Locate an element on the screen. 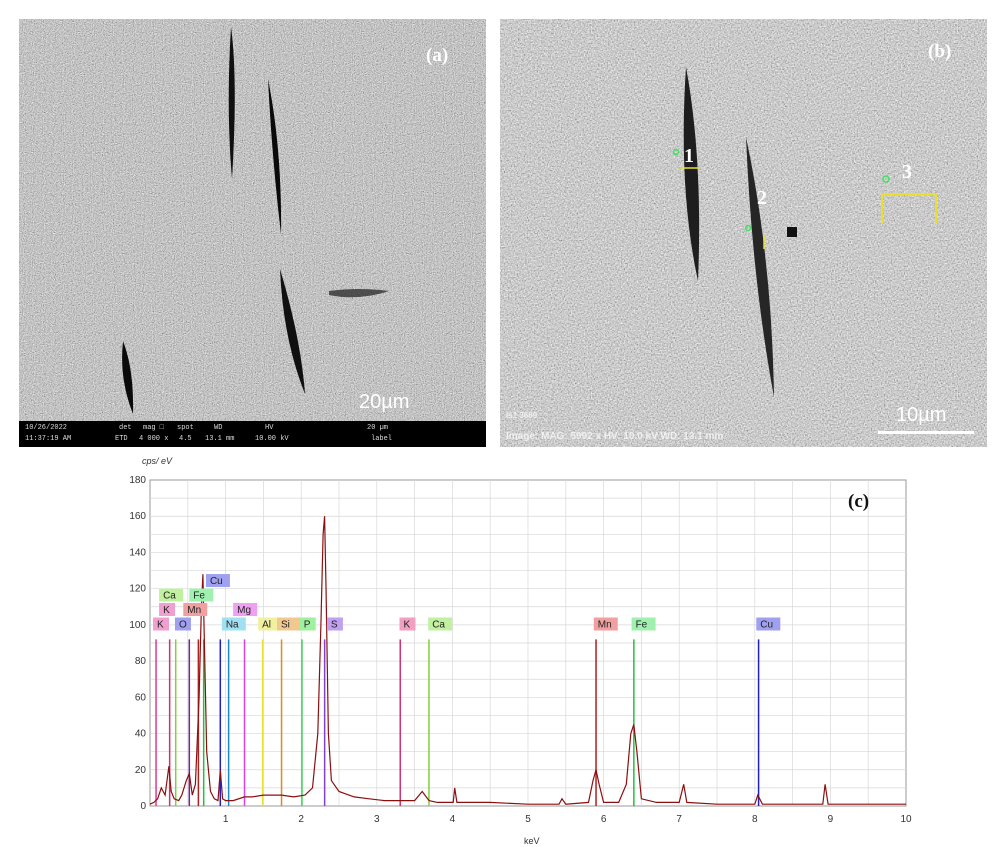 The height and width of the screenshot is (847, 1006). region-3-dot is located at coordinates (886, 179).